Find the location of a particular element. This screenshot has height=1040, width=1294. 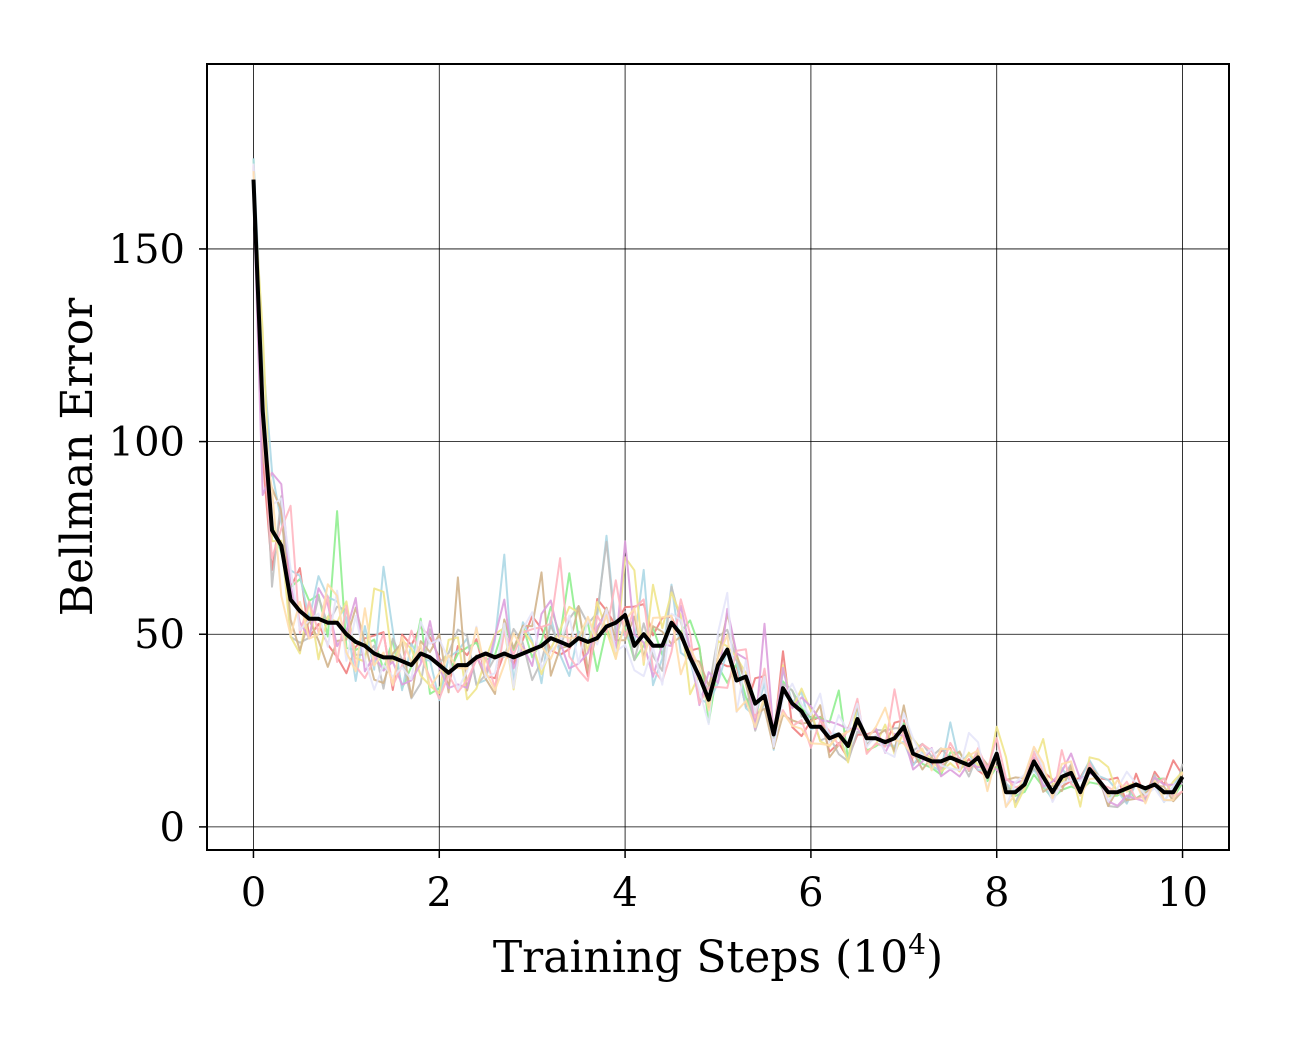

y-axis-label: Bellman Error is located at coordinates (77, 456).